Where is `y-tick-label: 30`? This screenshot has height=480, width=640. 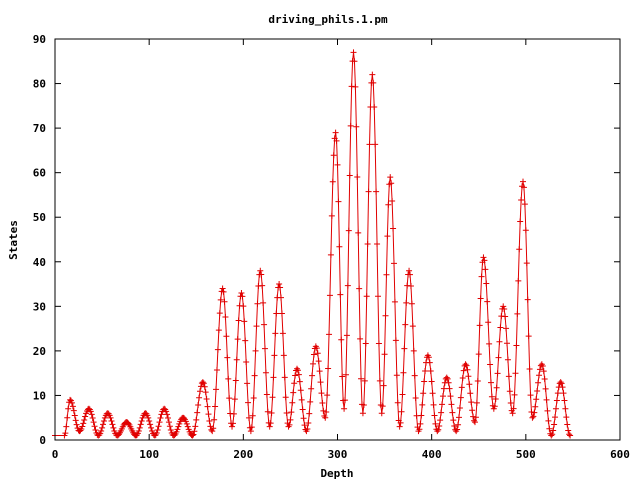
y-tick-label: 30 is located at coordinates (39, 306).